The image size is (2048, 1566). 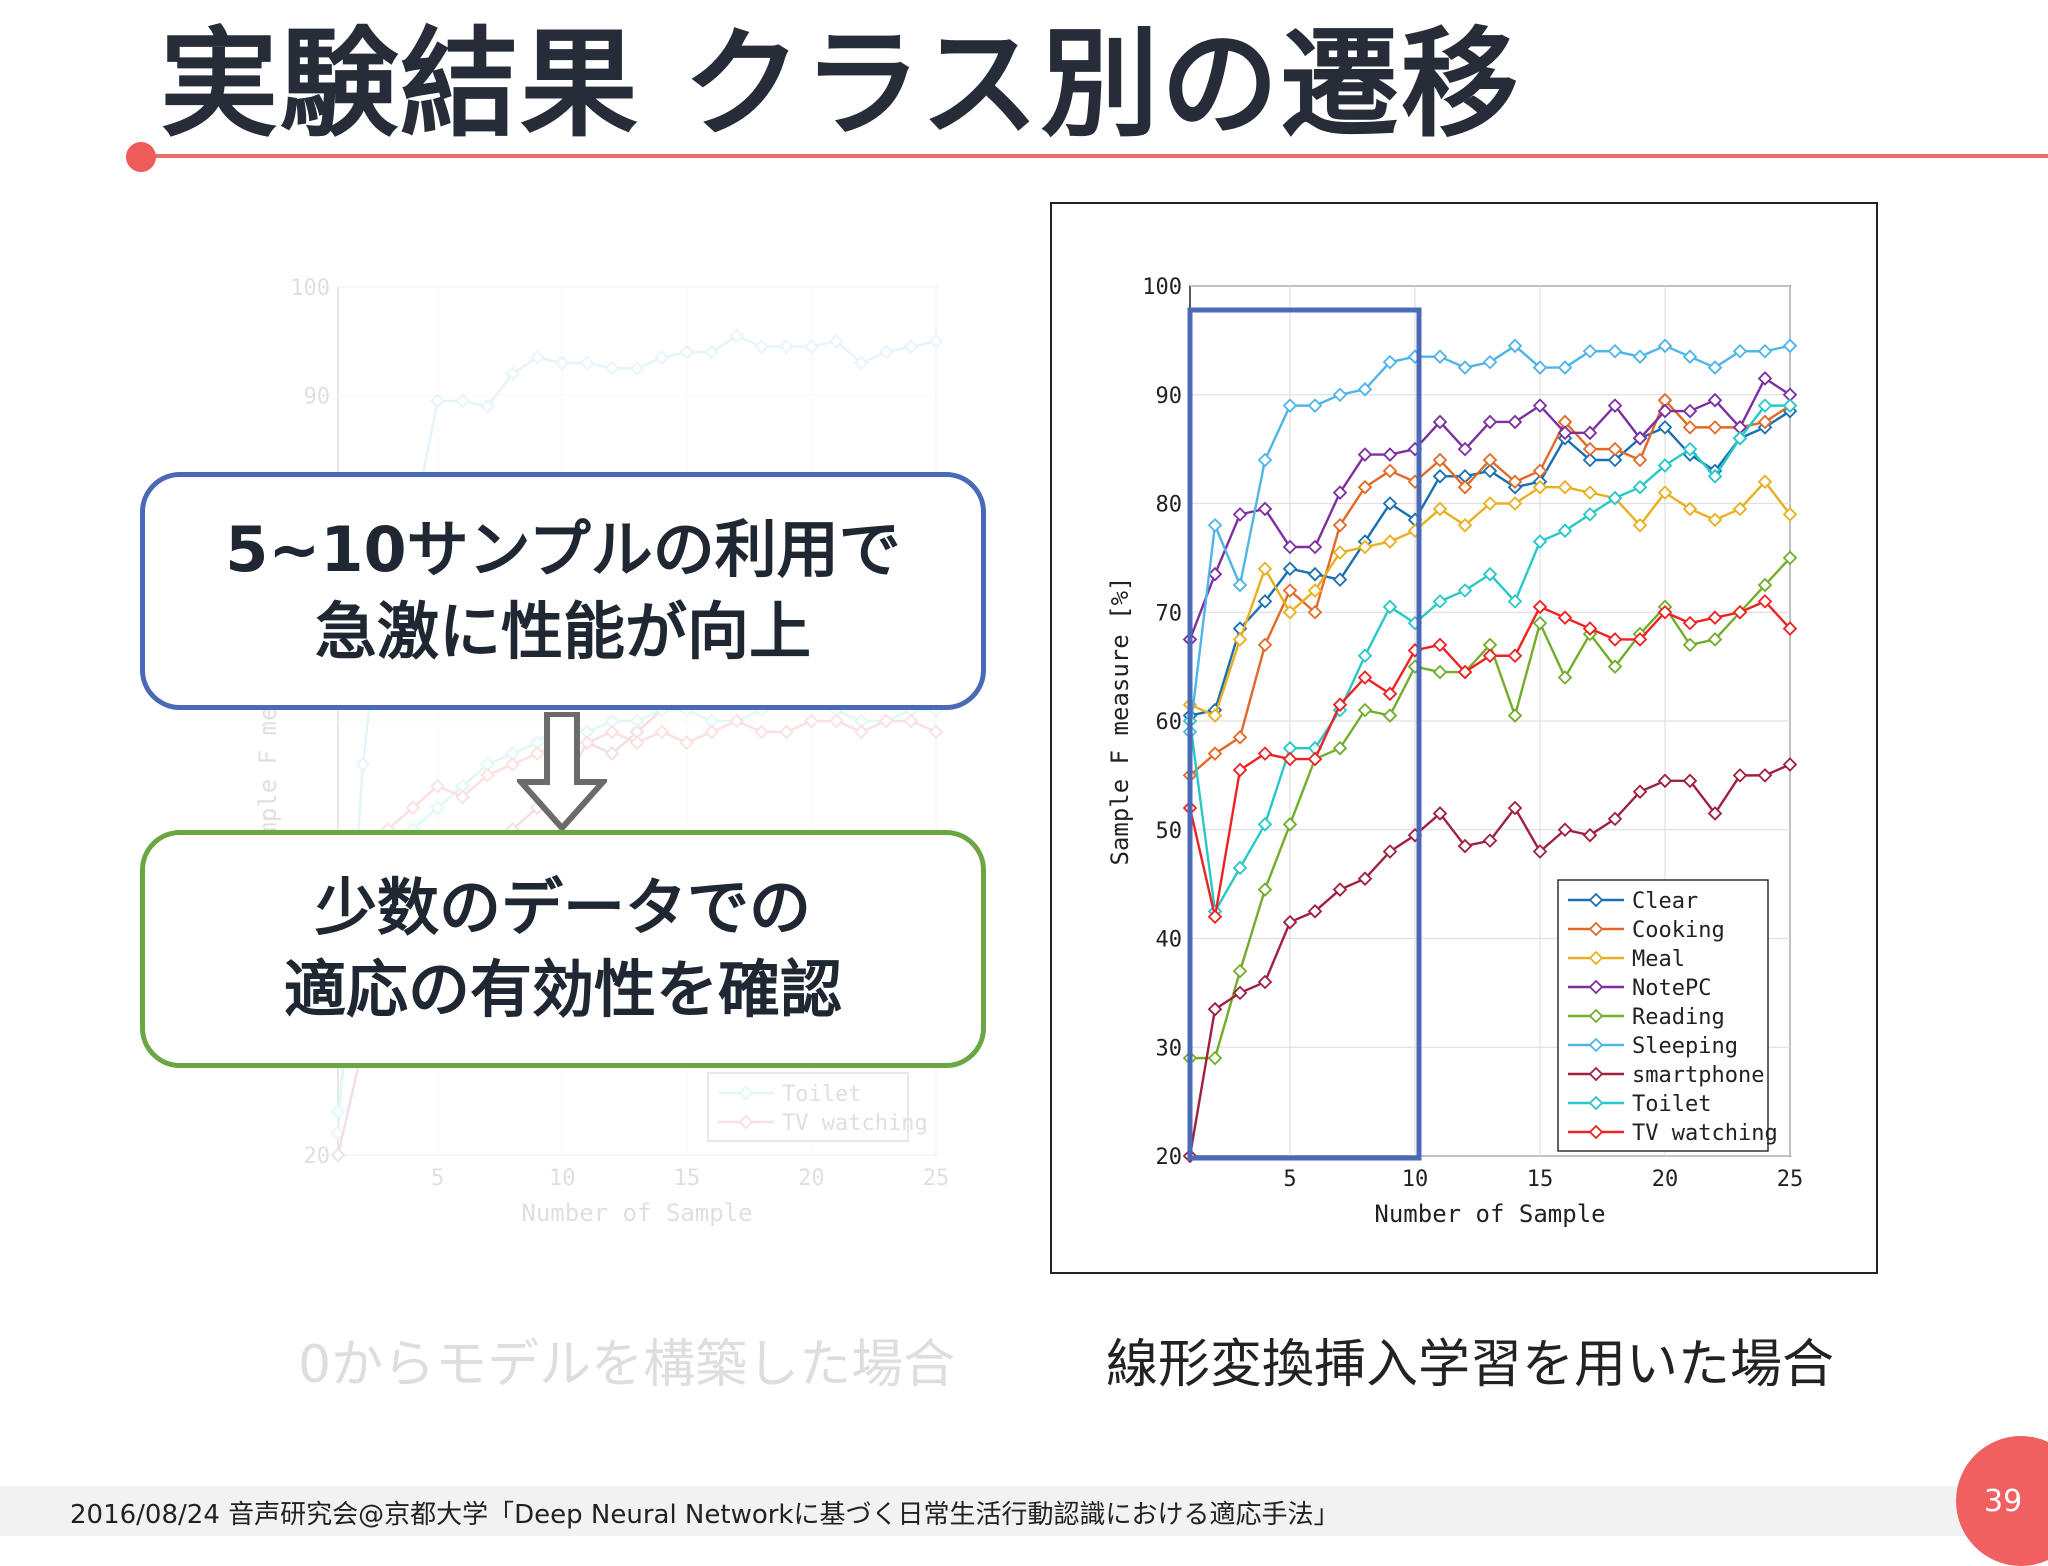 What do you see at coordinates (1169, 1048) in the screenshot?
I see `main-y-tick-label: 30` at bounding box center [1169, 1048].